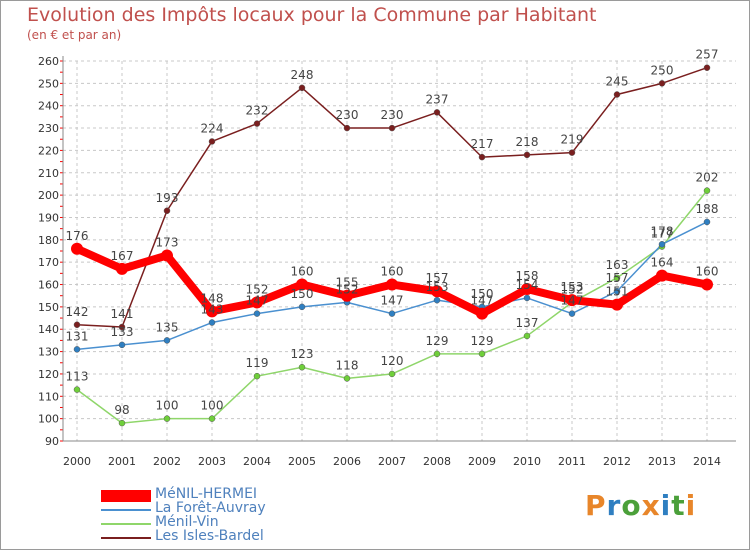 The width and height of the screenshot is (750, 550). Describe the element at coordinates (572, 301) in the screenshot. I see `data-label-1-11: 147` at that location.